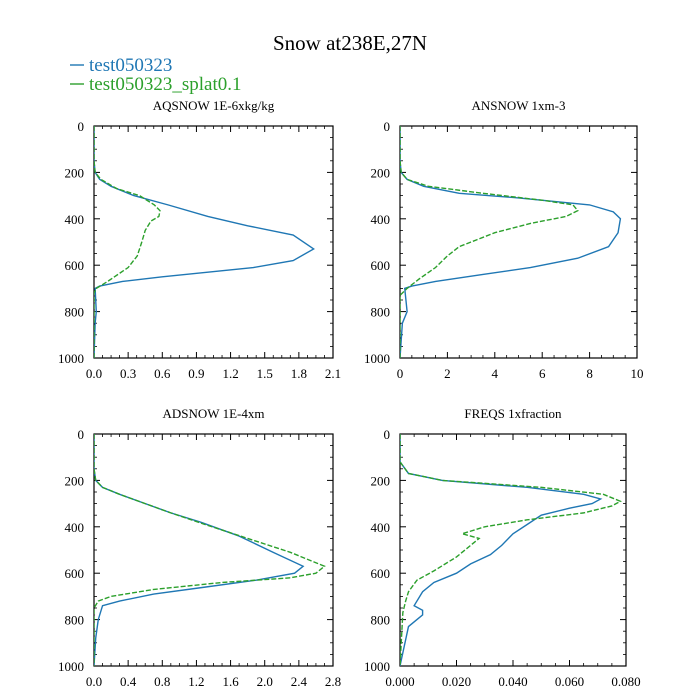 The image size is (700, 700). I want to click on panel-title: ADSNOW 1E-4xm, so click(214, 413).